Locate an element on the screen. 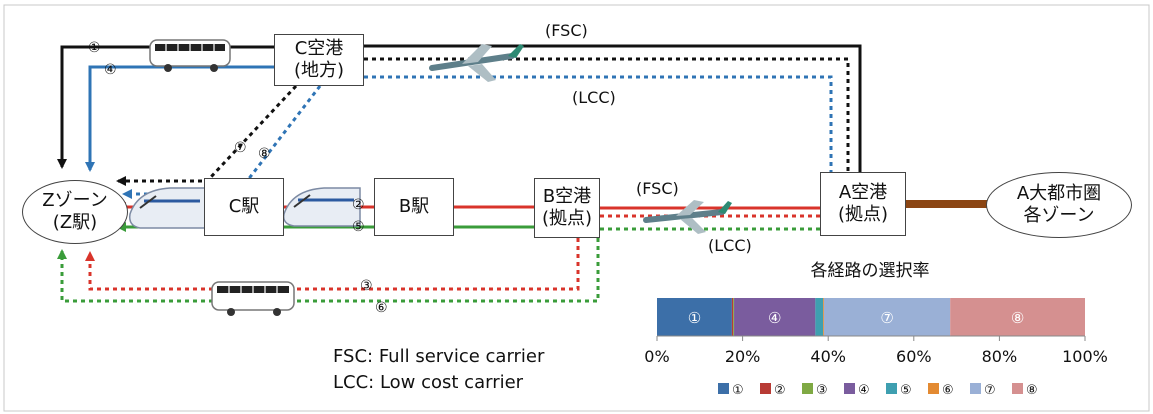 The width and height of the screenshot is (1153, 414). a-metro-node: A大都市圏 各ゾーン is located at coordinates (1059, 205).